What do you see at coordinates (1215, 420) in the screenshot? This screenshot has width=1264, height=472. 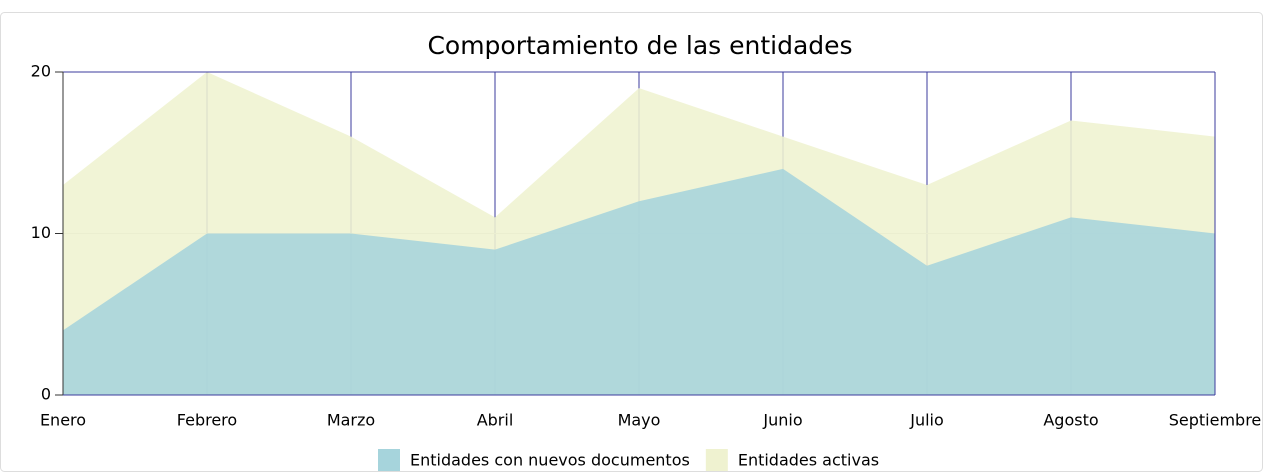 I see `x-tick-label: Septiembre` at bounding box center [1215, 420].